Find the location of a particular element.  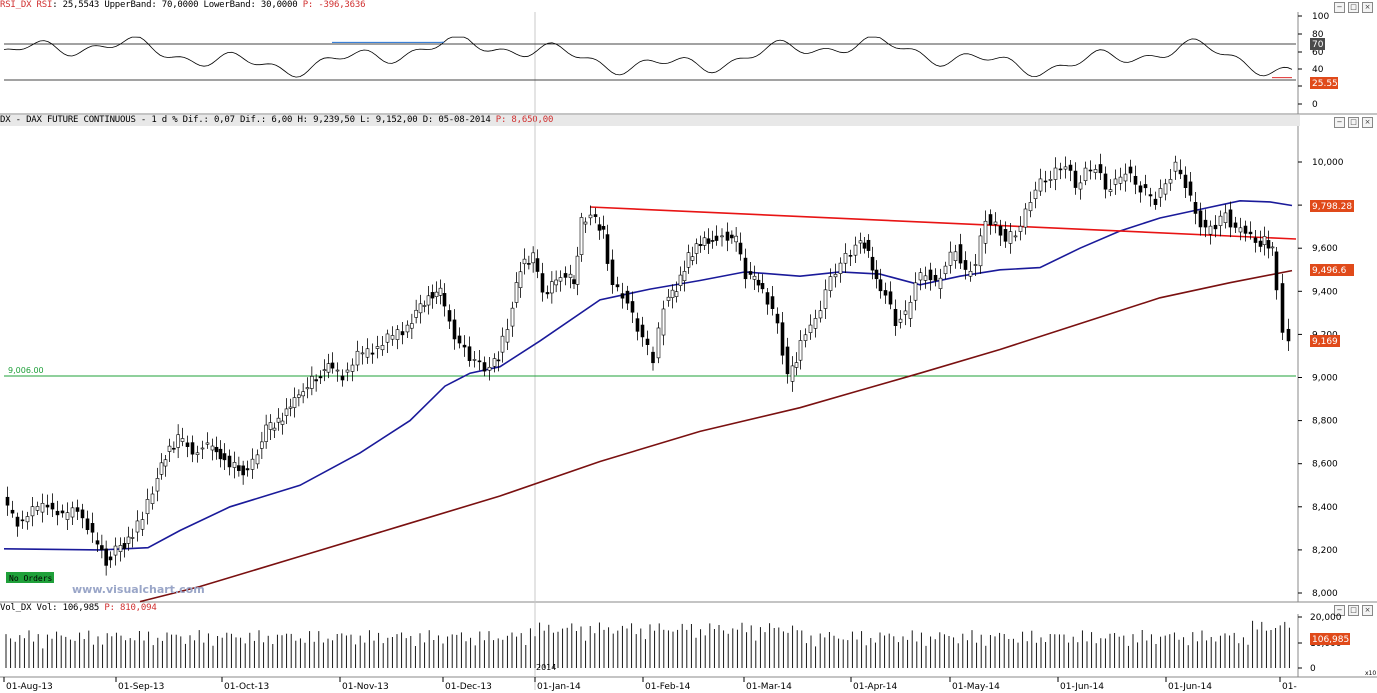

x-tick-label: 01-Mar-14 is located at coordinates (769, 687).